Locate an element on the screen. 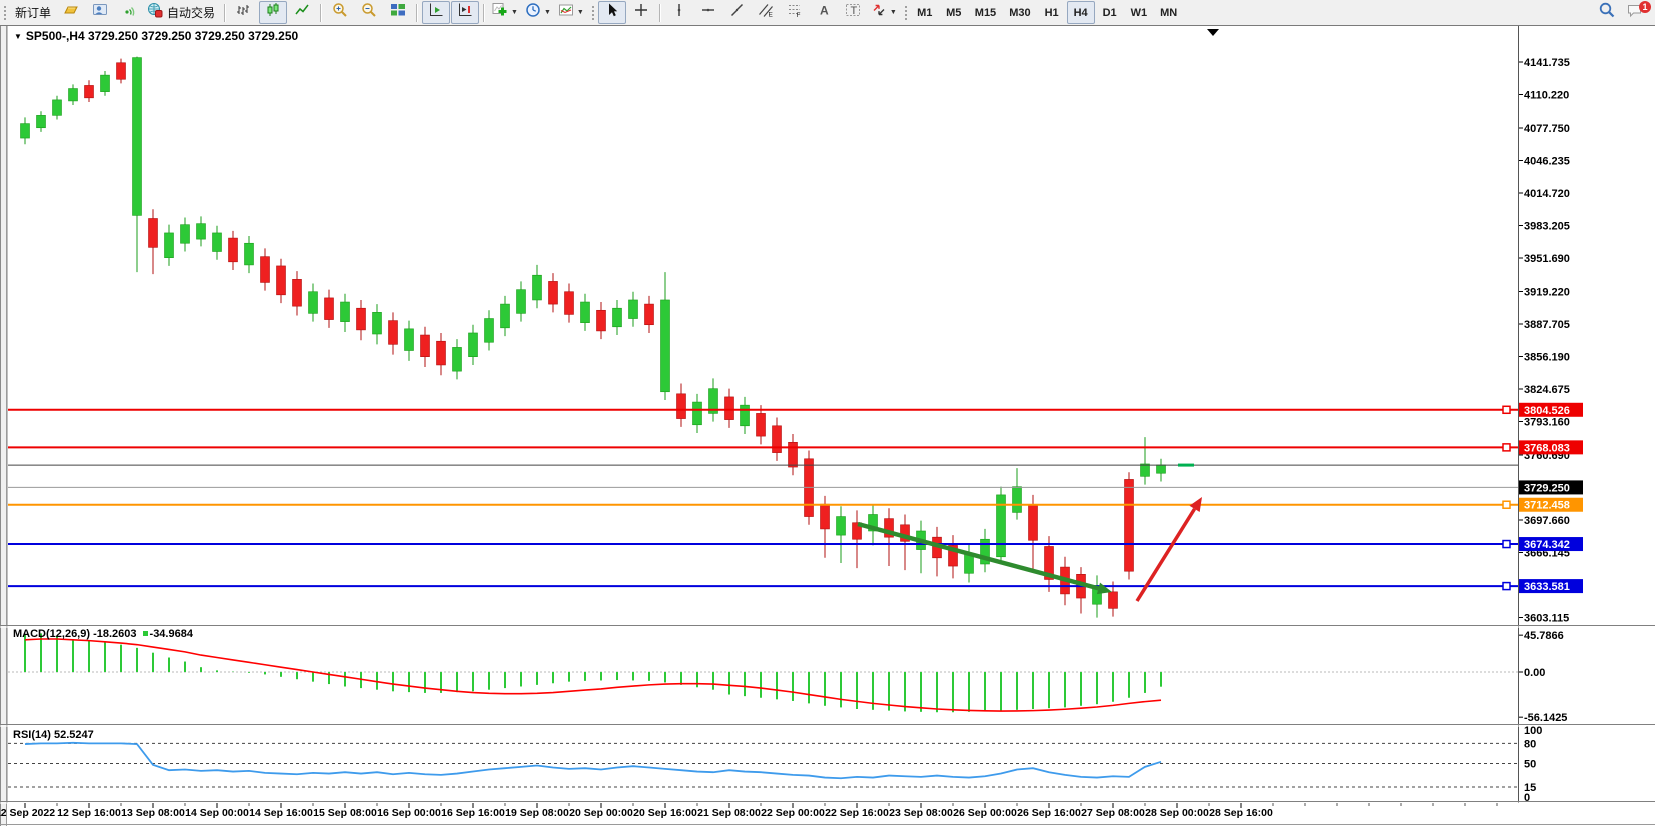  chart-shift-button is located at coordinates (465, 12).